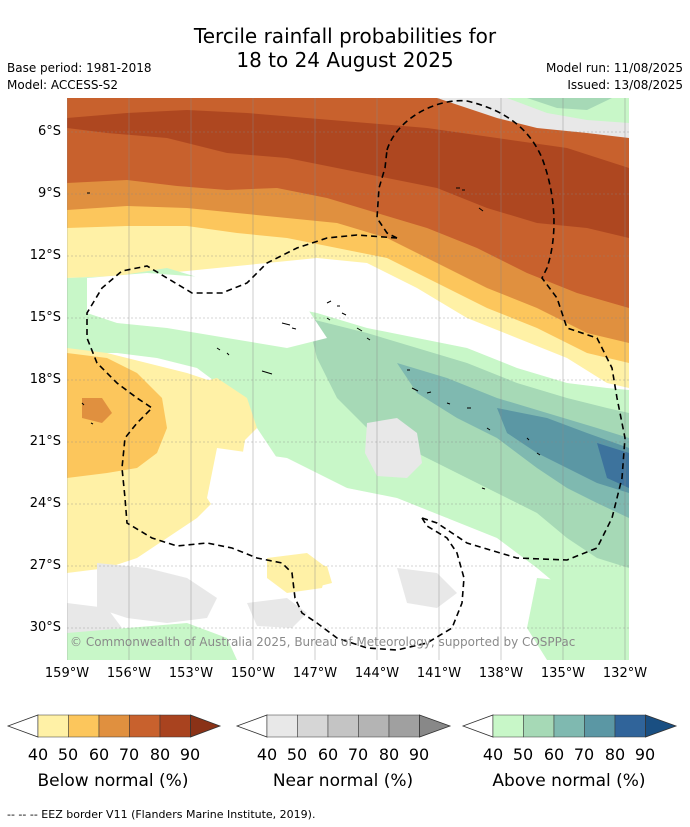 This screenshot has height=827, width=690. Describe the element at coordinates (501, 673) in the screenshot. I see `lon-label: 138°W` at that location.